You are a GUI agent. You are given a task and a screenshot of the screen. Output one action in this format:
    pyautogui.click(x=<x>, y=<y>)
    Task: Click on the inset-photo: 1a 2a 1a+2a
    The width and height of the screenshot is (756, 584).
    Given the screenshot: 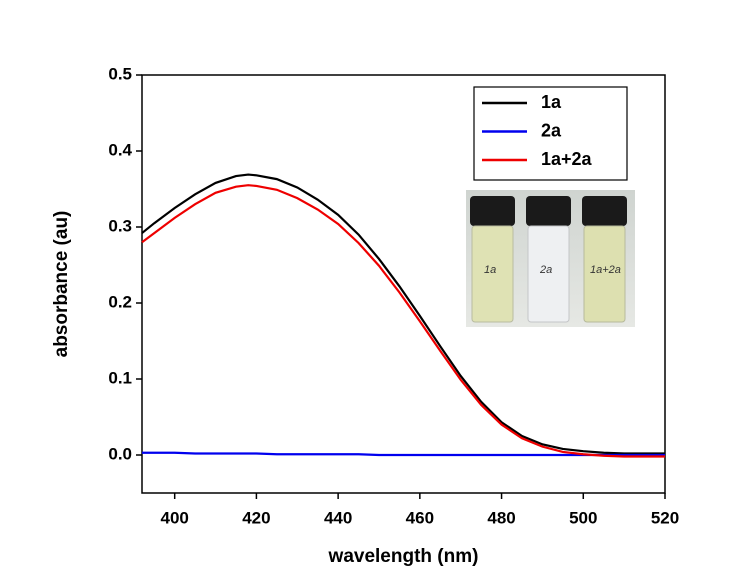 What is the action you would take?
    pyautogui.click(x=550, y=258)
    